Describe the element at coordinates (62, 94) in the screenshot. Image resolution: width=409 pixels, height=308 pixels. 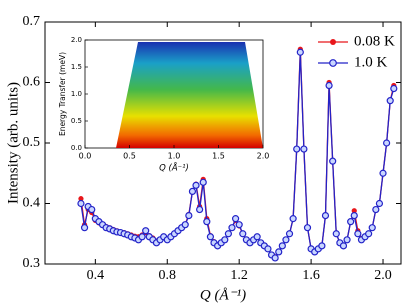
I see `inset-y-label: Energy Transfer (meV)` at that location.